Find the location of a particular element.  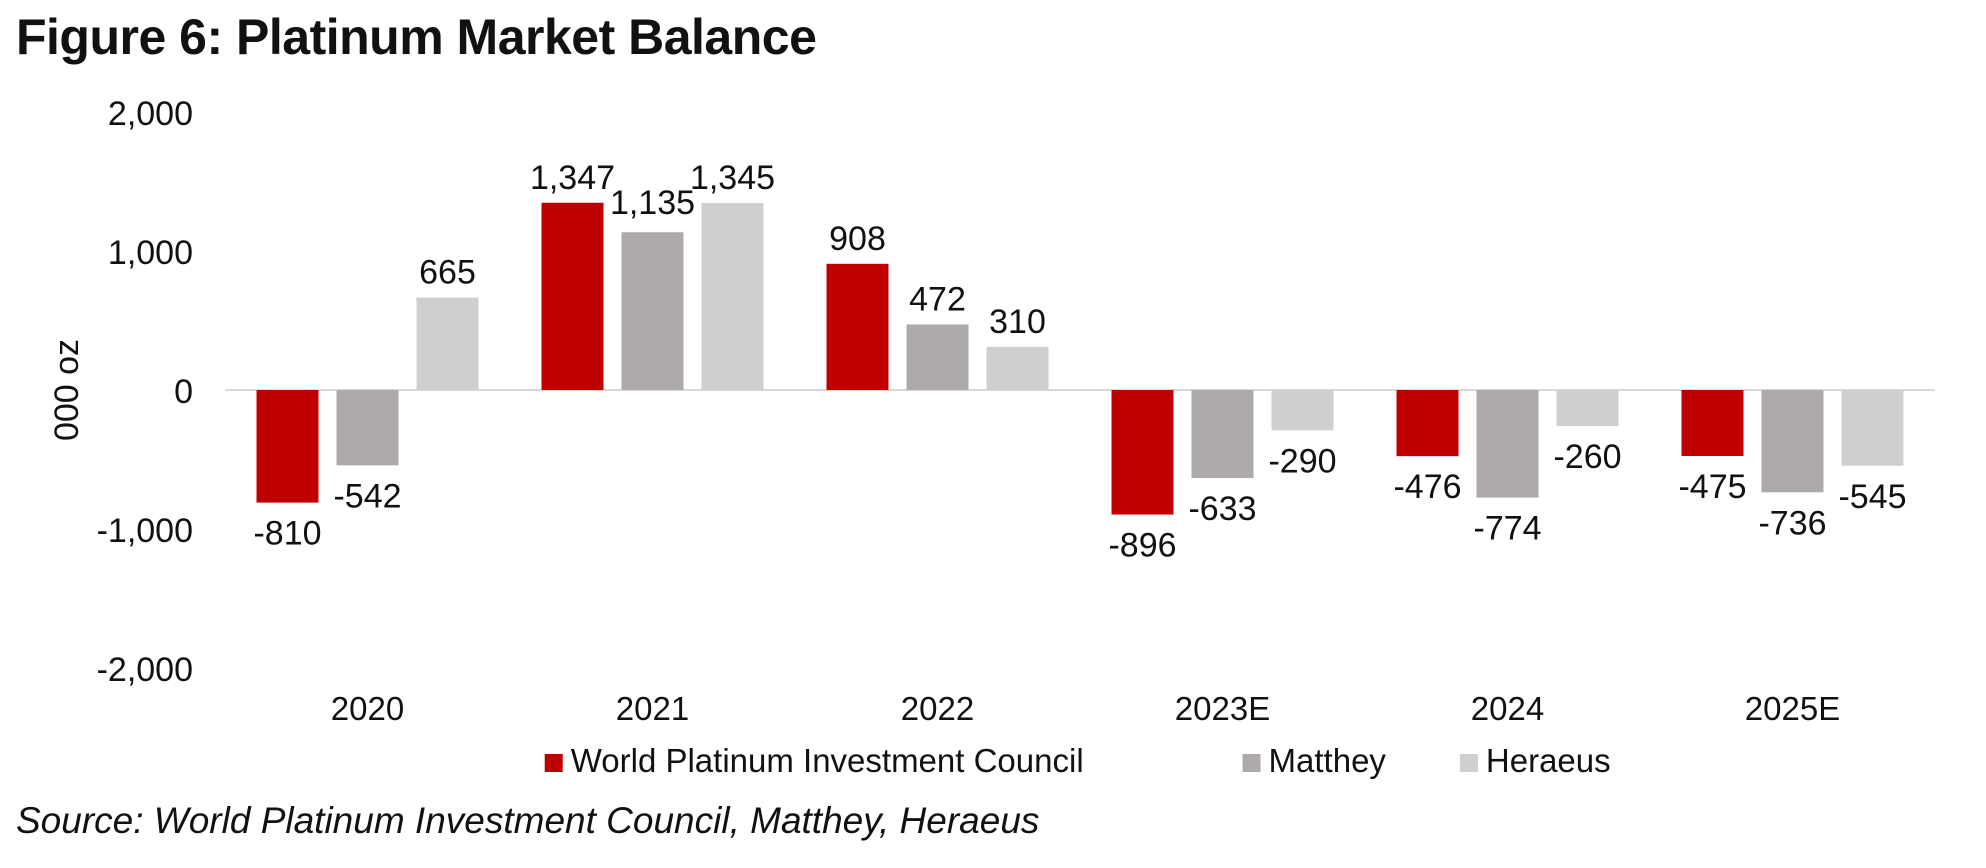

bar-matthey-2024 is located at coordinates (1507, 444).